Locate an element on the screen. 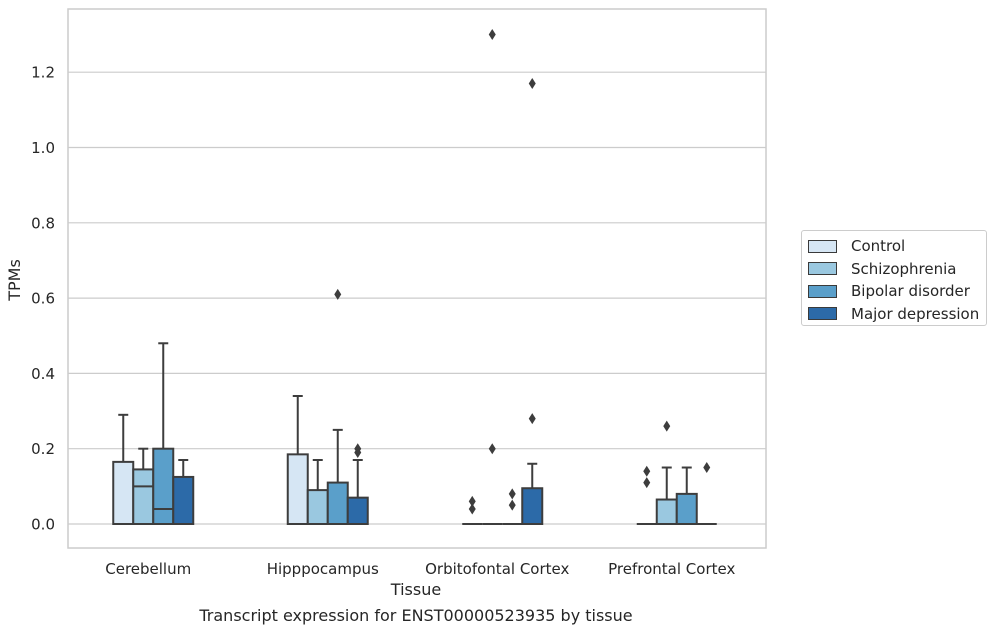 The image size is (997, 634). x-axis-label: Tissue is located at coordinates (415, 589).